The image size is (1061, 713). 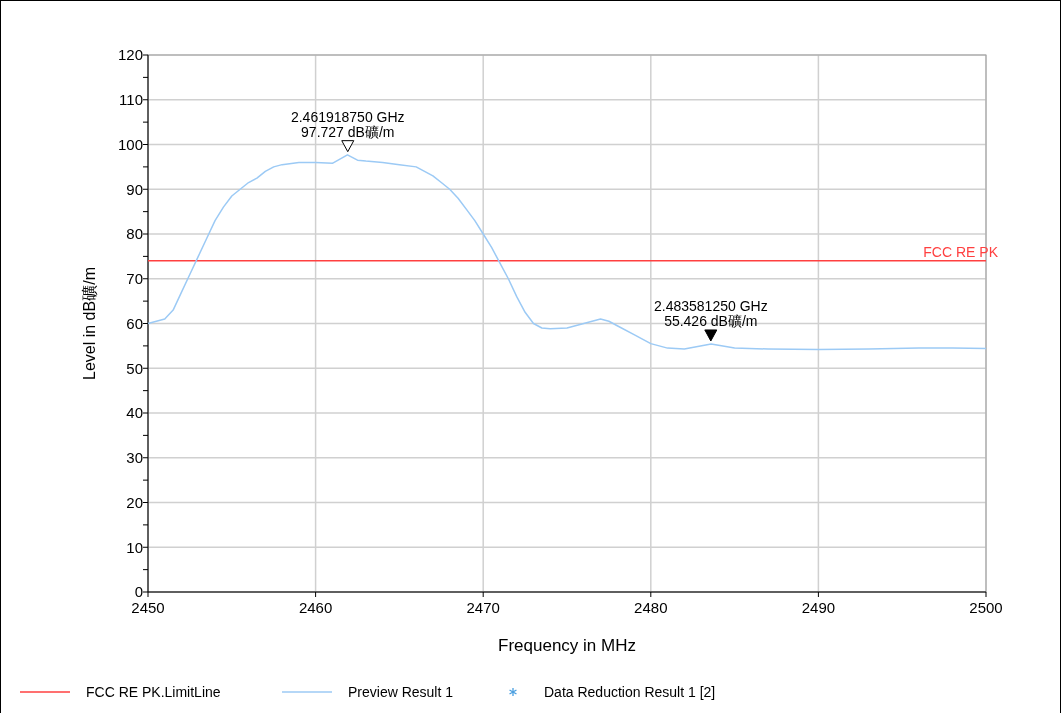 I want to click on y-axis-title: Level in dB礦/m, so click(x=89, y=323).